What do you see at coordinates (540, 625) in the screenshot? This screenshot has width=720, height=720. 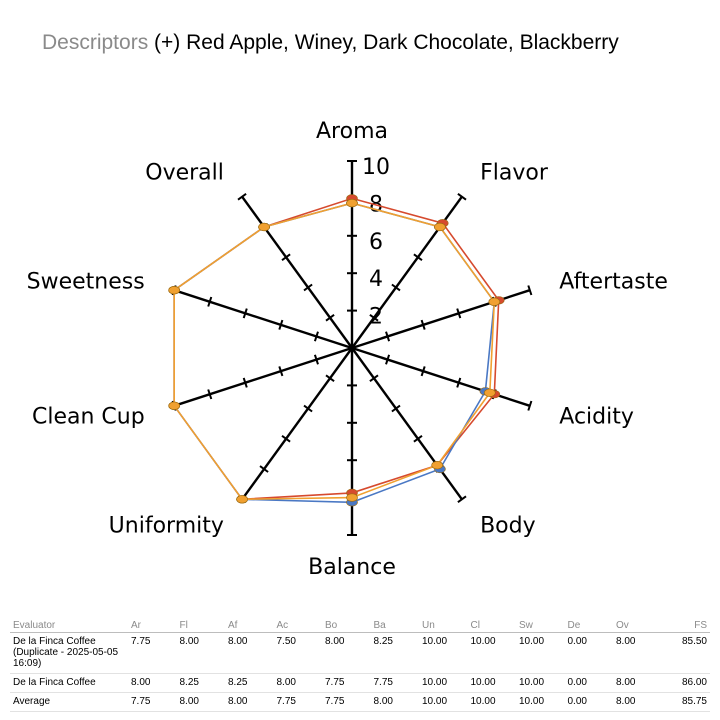 I see `column-header: Sw` at bounding box center [540, 625].